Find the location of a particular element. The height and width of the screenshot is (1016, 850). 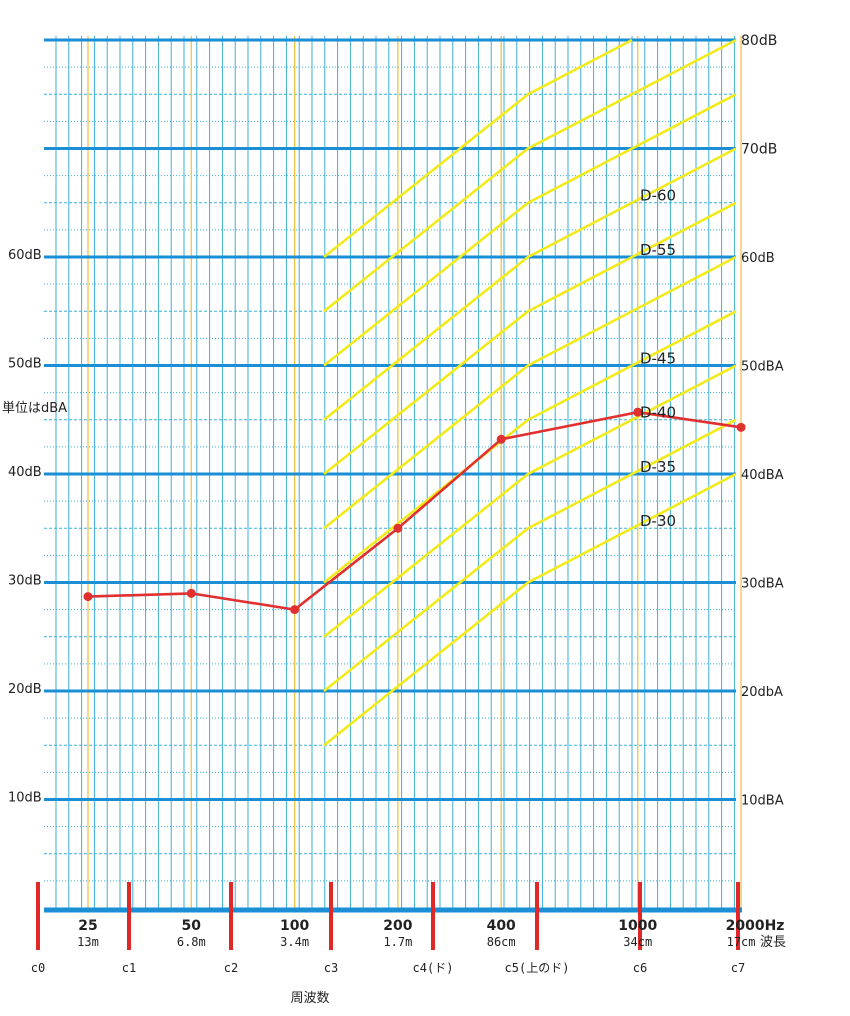

y-left-tick-label: 30dB is located at coordinates (25, 581).